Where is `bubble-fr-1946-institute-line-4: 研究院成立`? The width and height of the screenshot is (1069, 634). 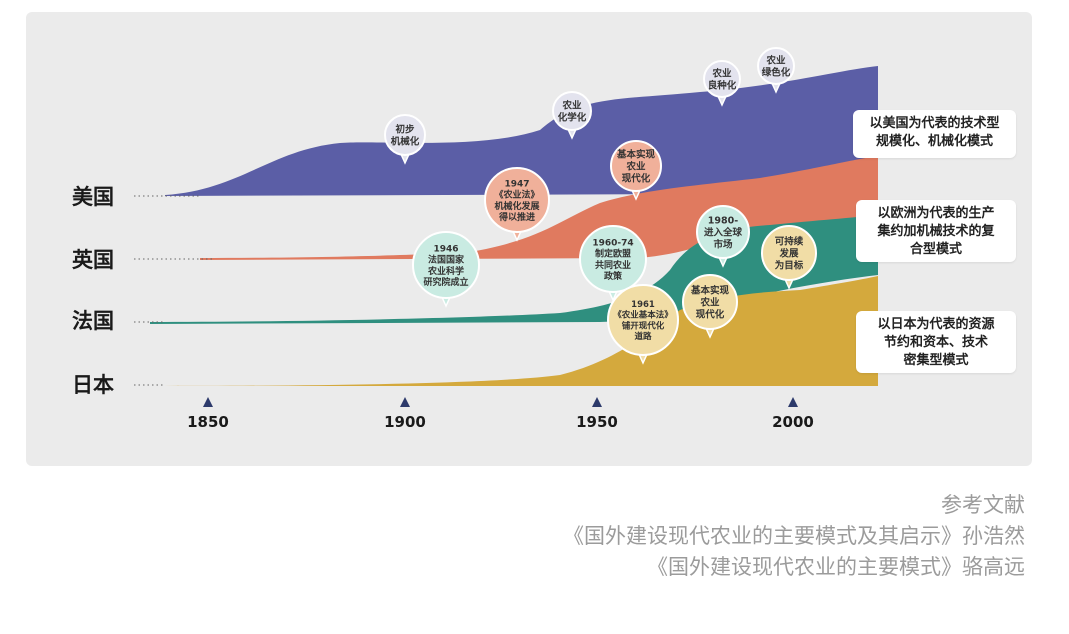 bubble-fr-1946-institute-line-4: 研究院成立 is located at coordinates (445, 282).